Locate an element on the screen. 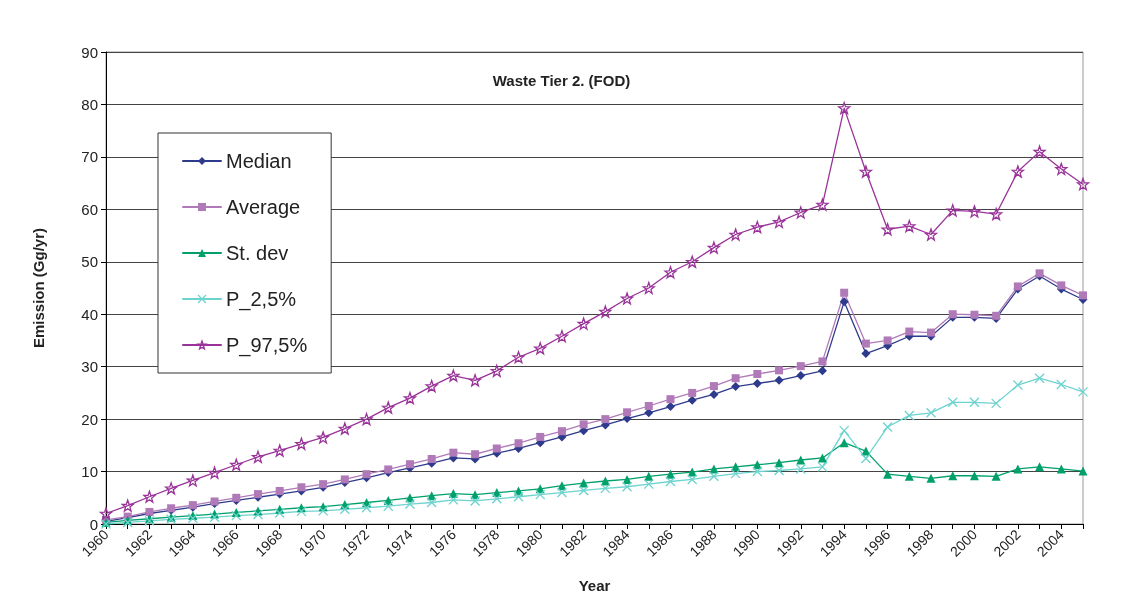  text: Waste Tier 2. (FOD) is located at coordinates (561, 80).